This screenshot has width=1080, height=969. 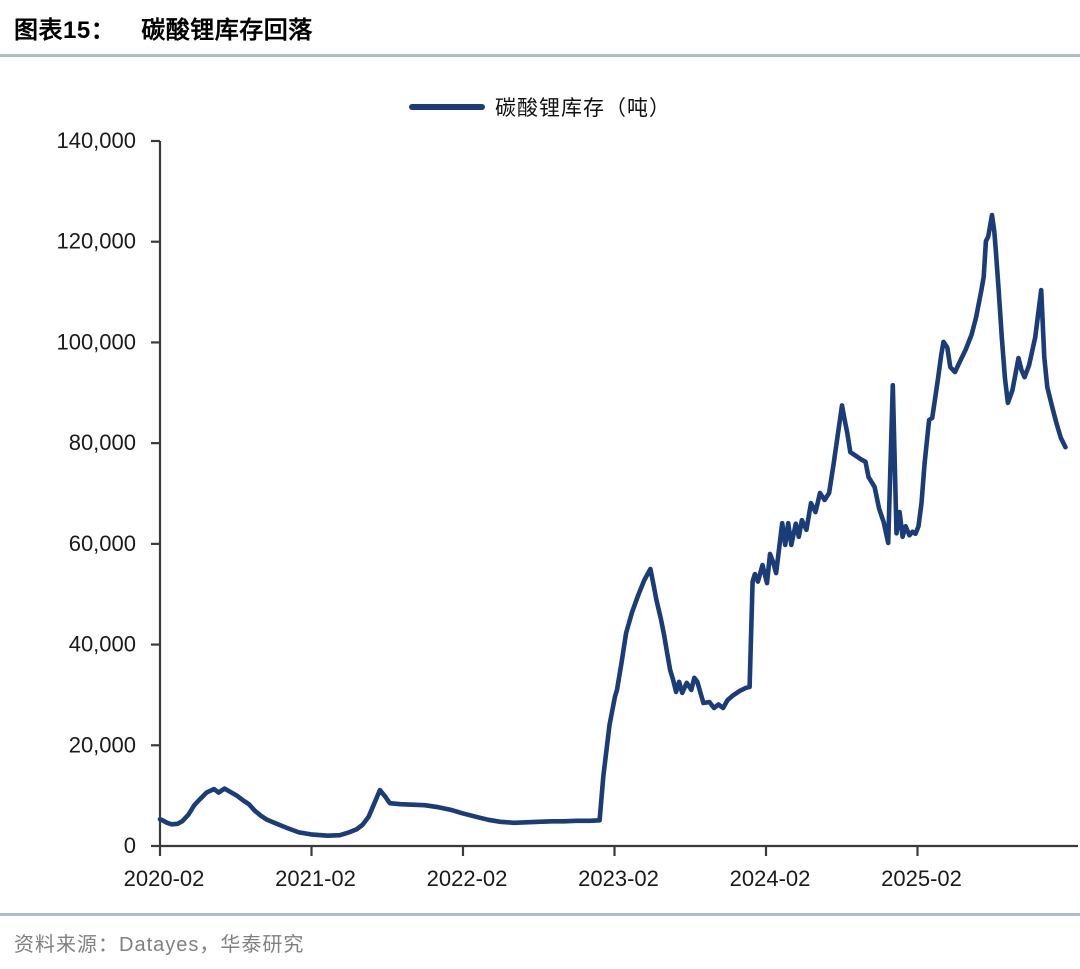 What do you see at coordinates (96, 341) in the screenshot?
I see `y-axis-tick-label: 100,000` at bounding box center [96, 341].